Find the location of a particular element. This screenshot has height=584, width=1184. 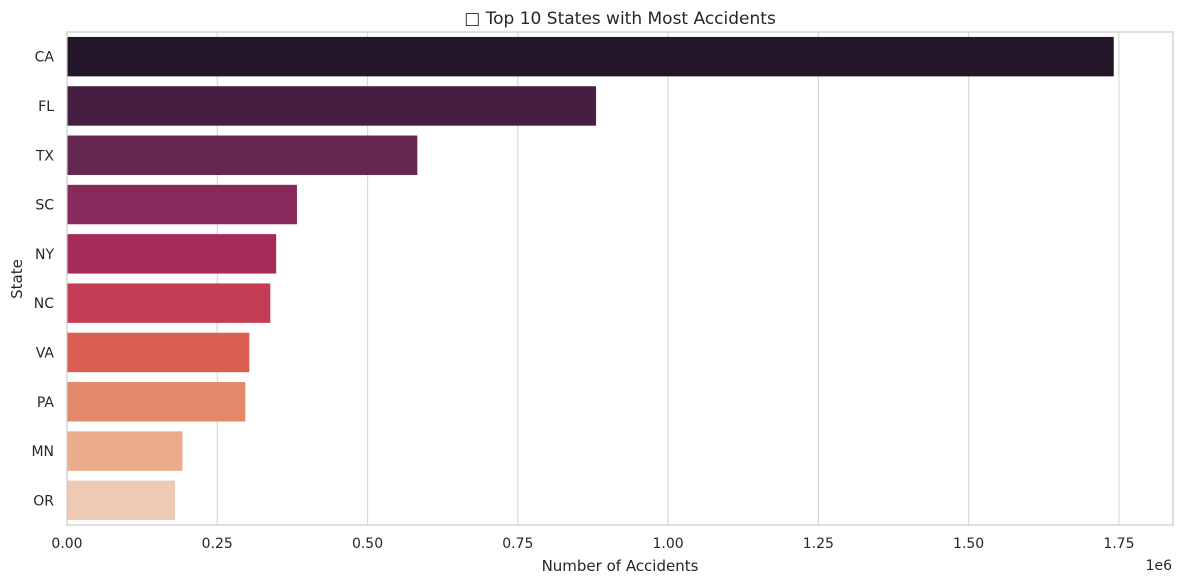

bar-mn is located at coordinates (125, 451).